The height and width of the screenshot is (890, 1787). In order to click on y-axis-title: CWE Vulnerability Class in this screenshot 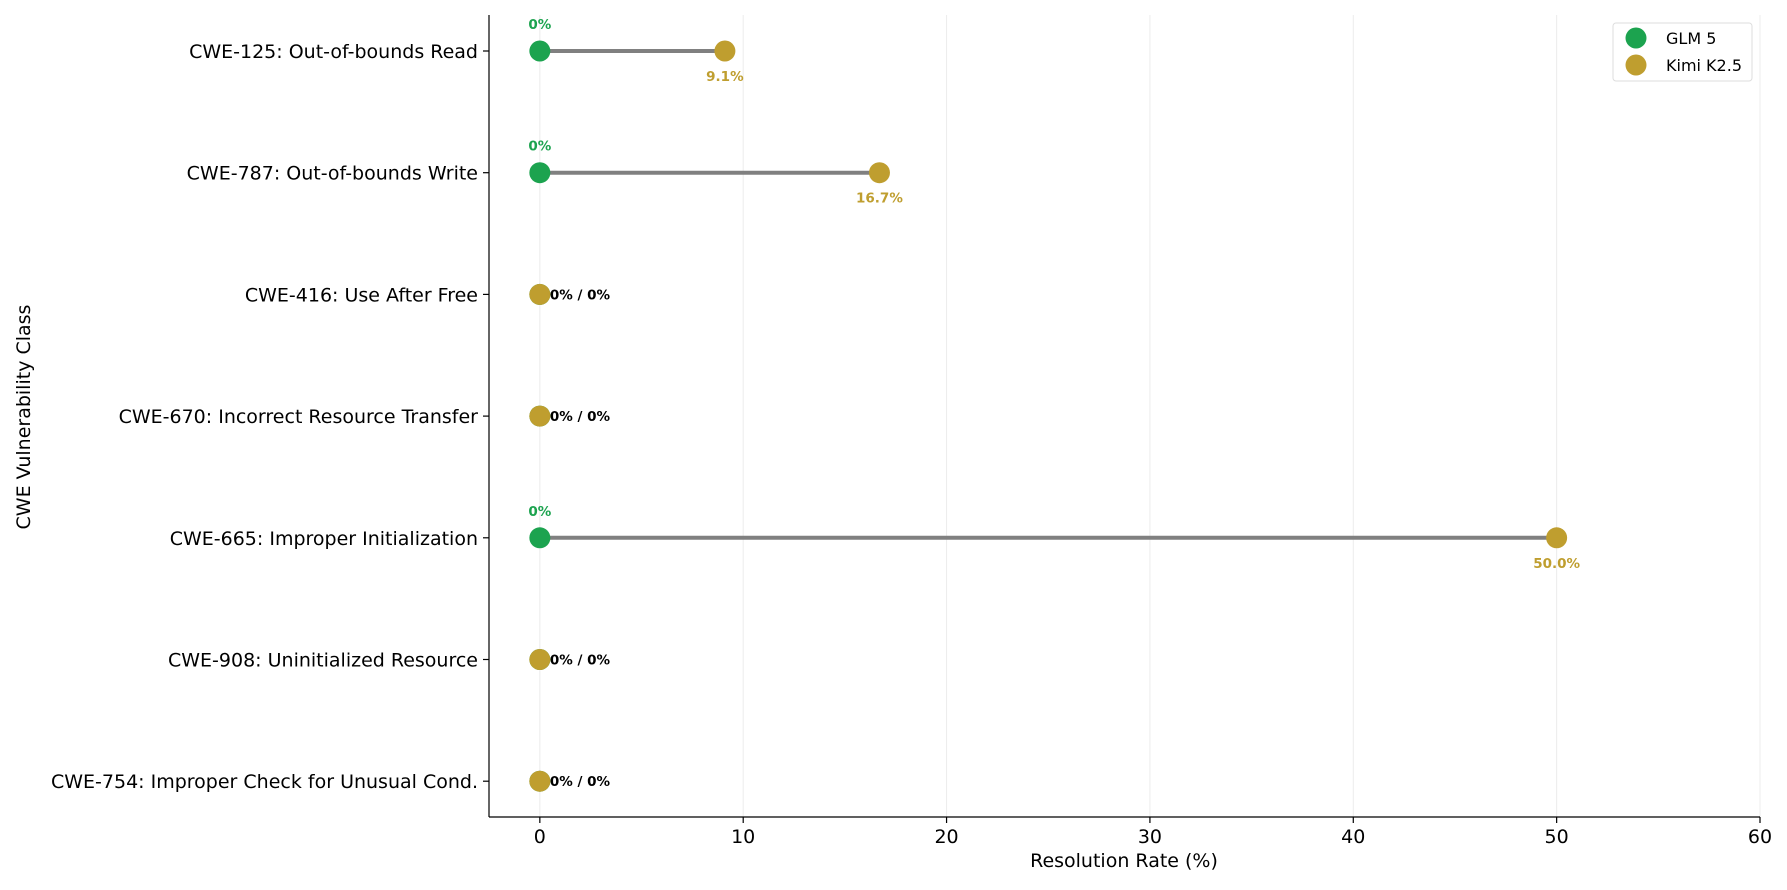, I will do `click(24, 417)`.